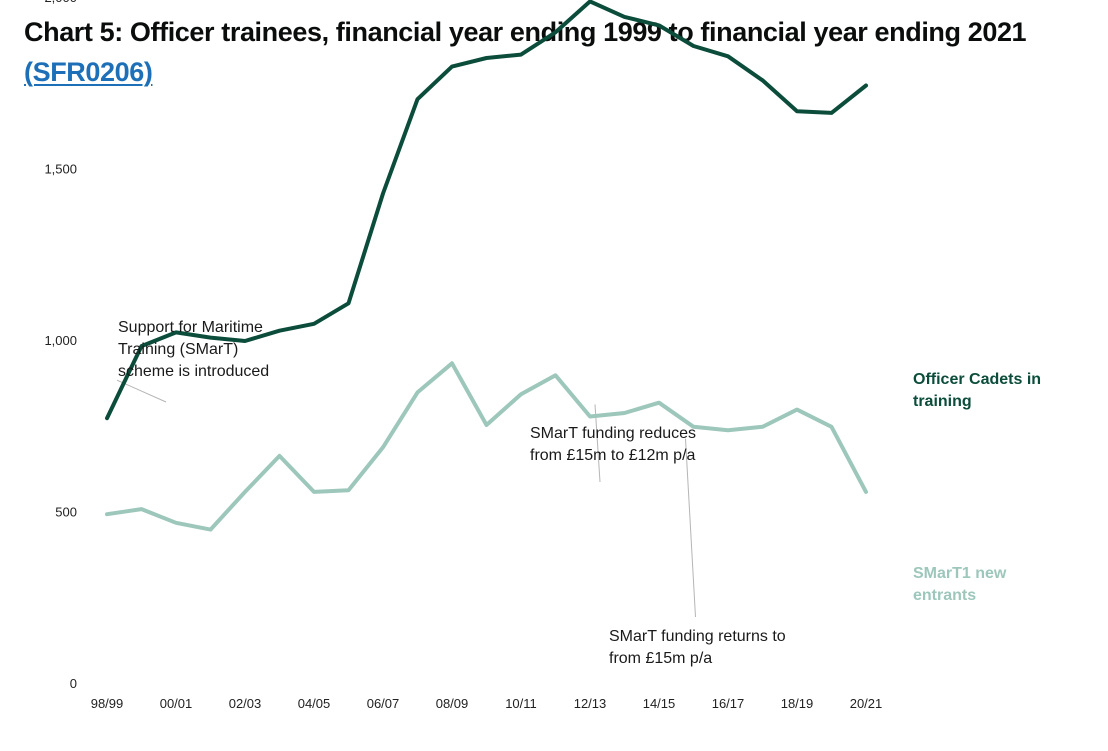  Describe the element at coordinates (88, 72) in the screenshot. I see `sfr-link: (SFR0206)` at that location.